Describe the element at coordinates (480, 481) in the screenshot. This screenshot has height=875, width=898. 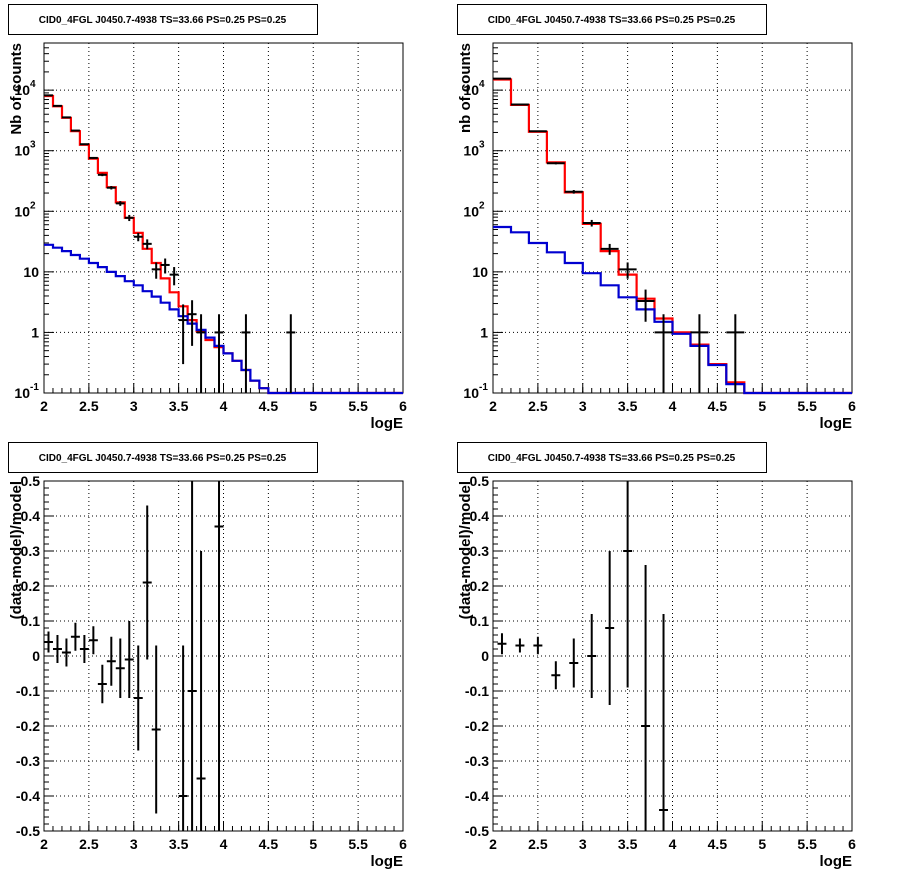
I see `y-tick-label: 0.5` at that location.